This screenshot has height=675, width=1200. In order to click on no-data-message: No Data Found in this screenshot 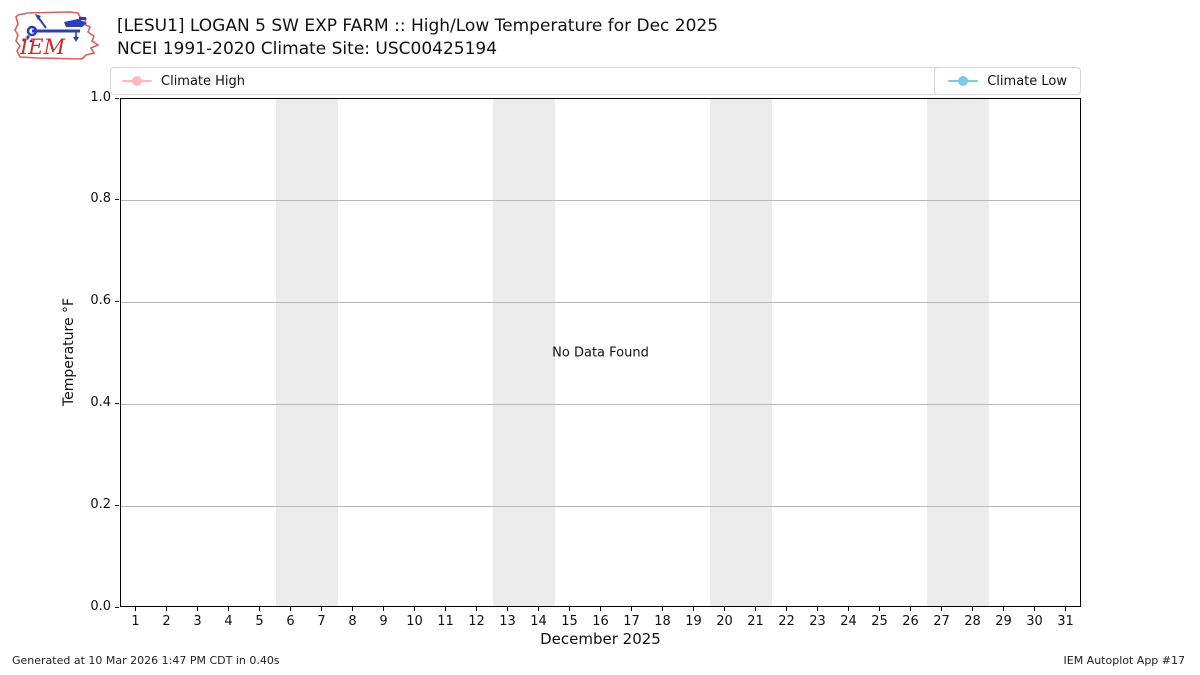, I will do `click(600, 352)`.